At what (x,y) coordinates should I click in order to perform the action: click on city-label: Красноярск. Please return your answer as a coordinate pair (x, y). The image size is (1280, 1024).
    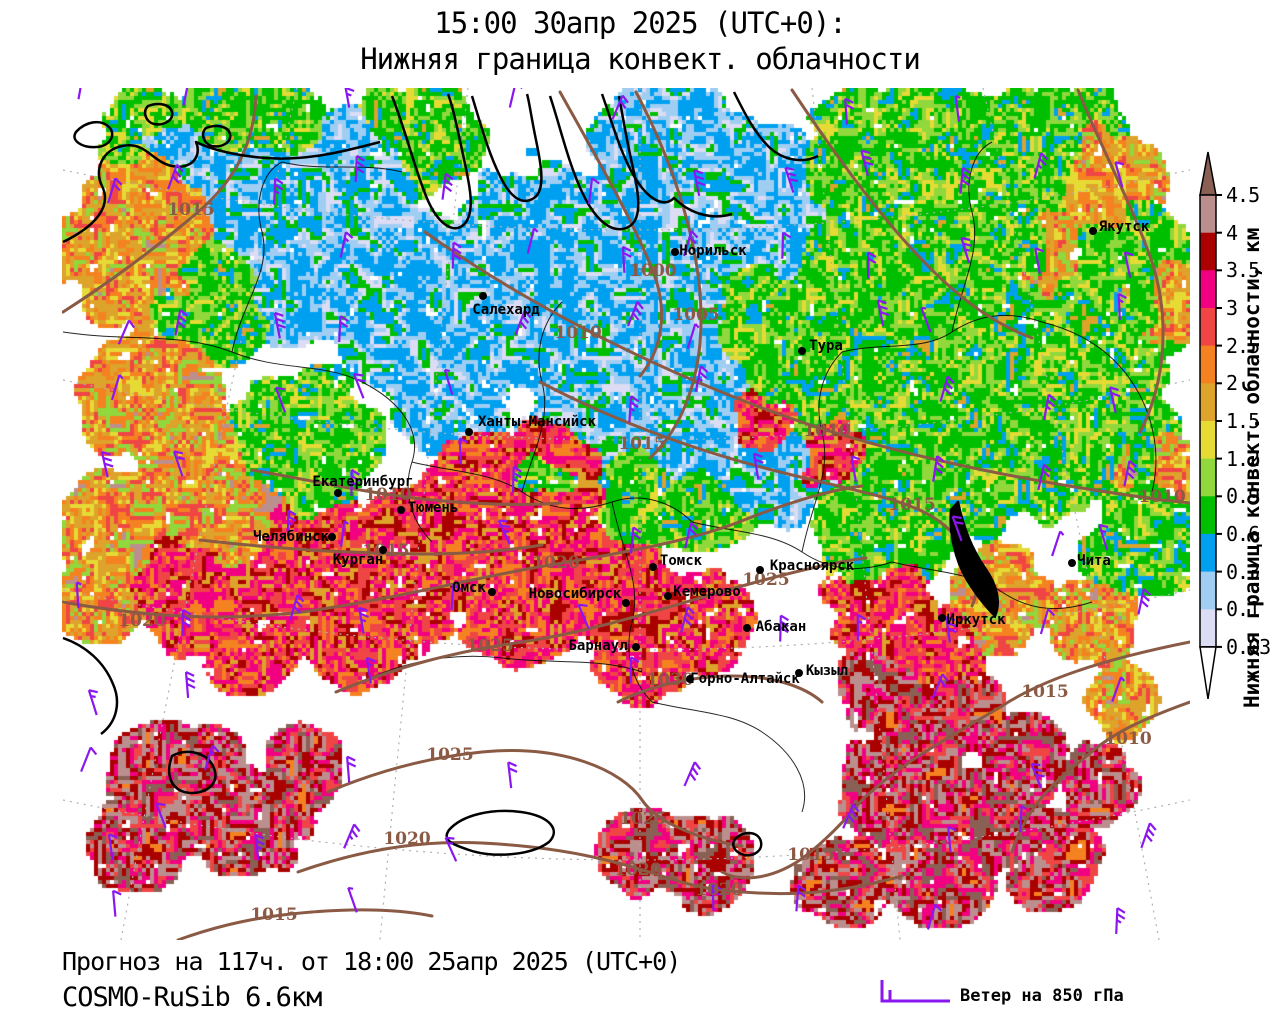
    Looking at the image, I should click on (812, 566).